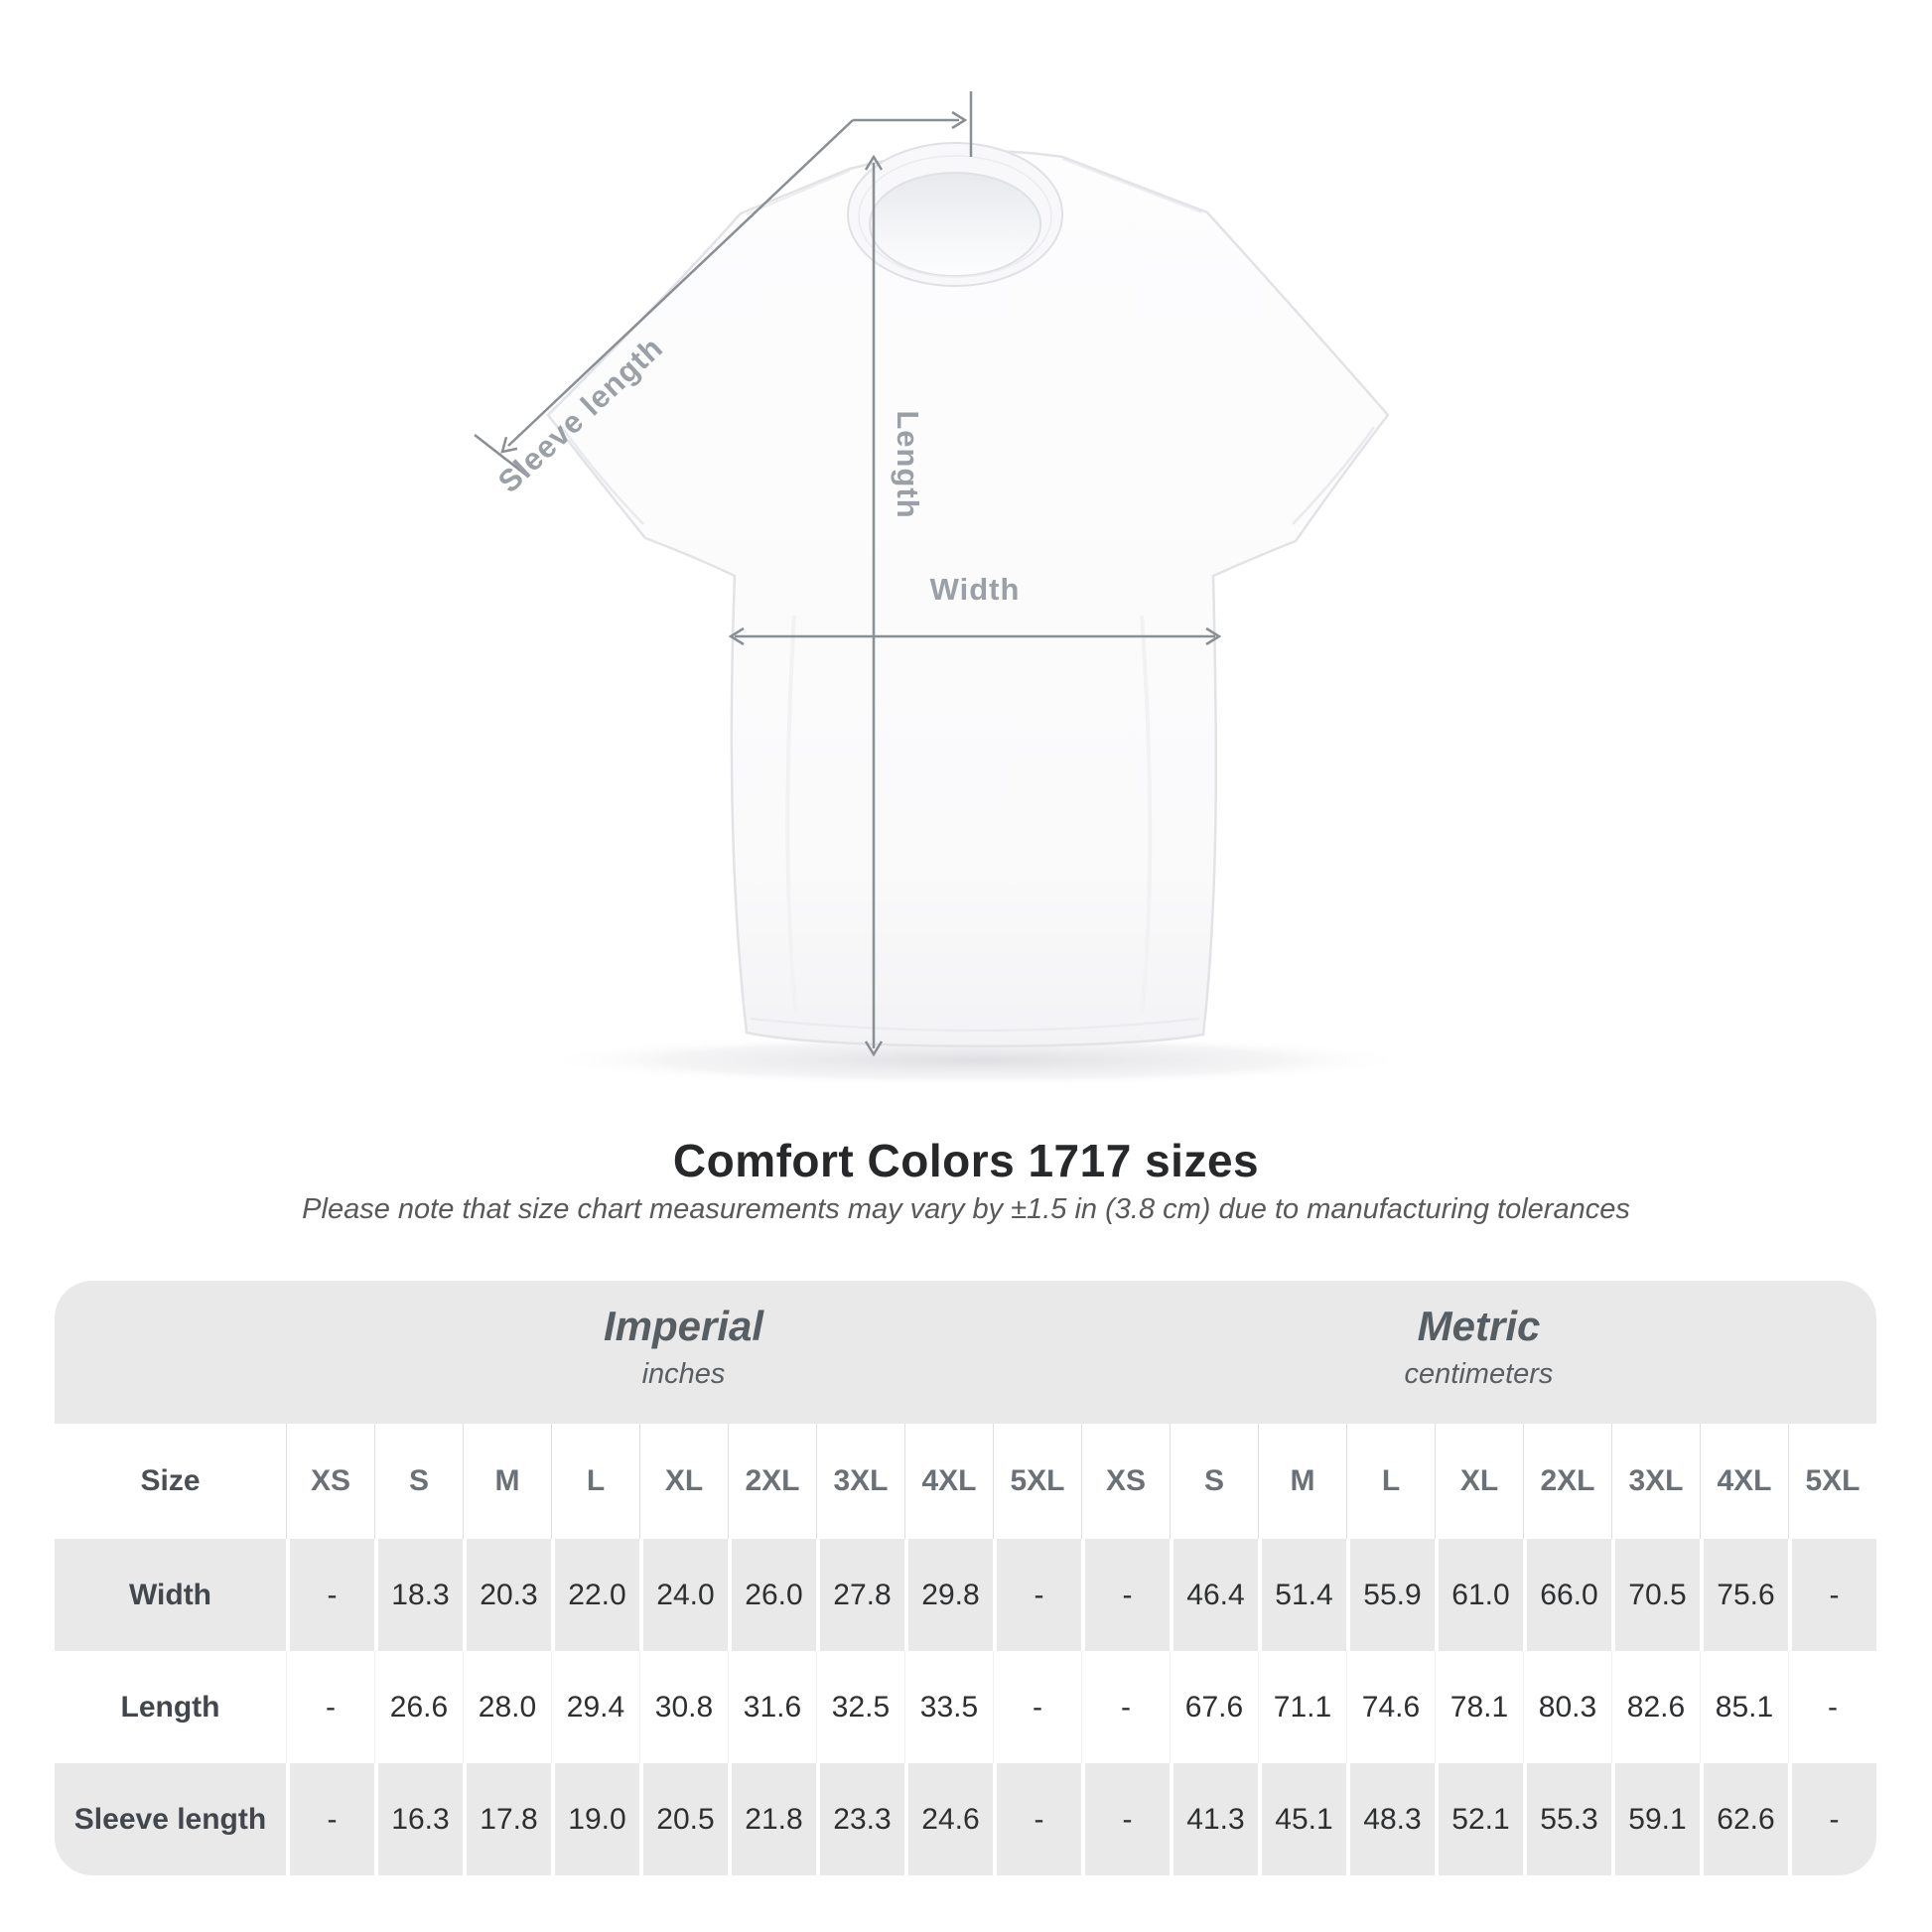  I want to click on arrowhead-sleeve-end, so click(509, 445).